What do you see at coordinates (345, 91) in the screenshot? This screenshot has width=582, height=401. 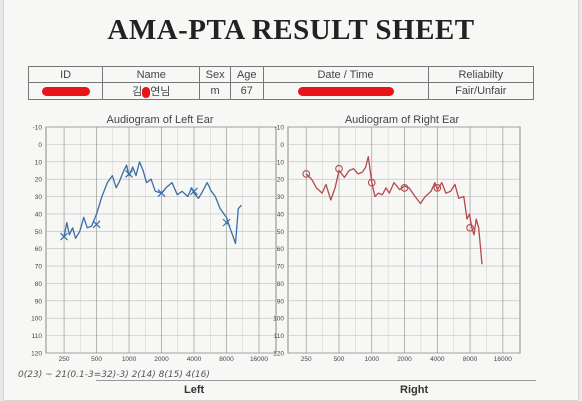 I see `date-time-redaction` at bounding box center [345, 91].